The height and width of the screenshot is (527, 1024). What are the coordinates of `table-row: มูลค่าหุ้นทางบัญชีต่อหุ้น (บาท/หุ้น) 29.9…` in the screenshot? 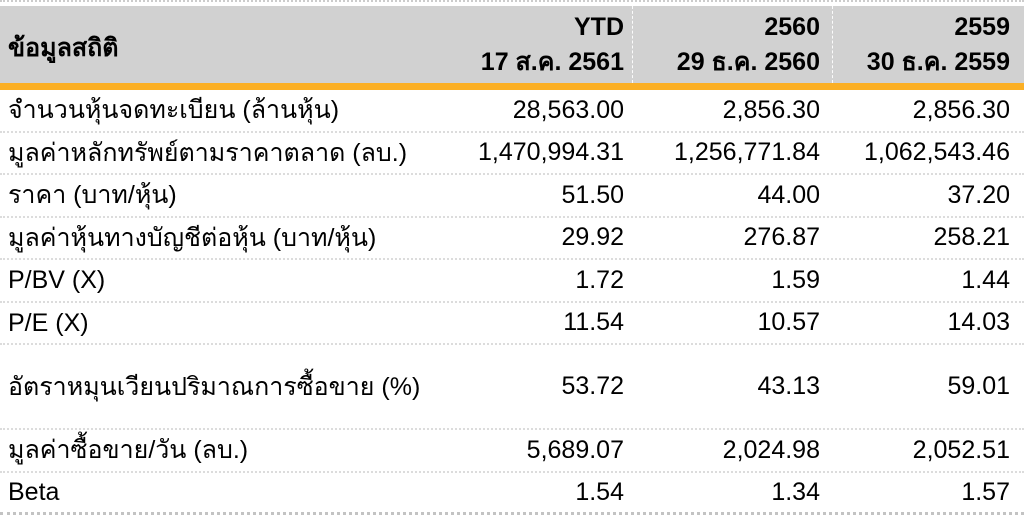 It's located at (512, 239).